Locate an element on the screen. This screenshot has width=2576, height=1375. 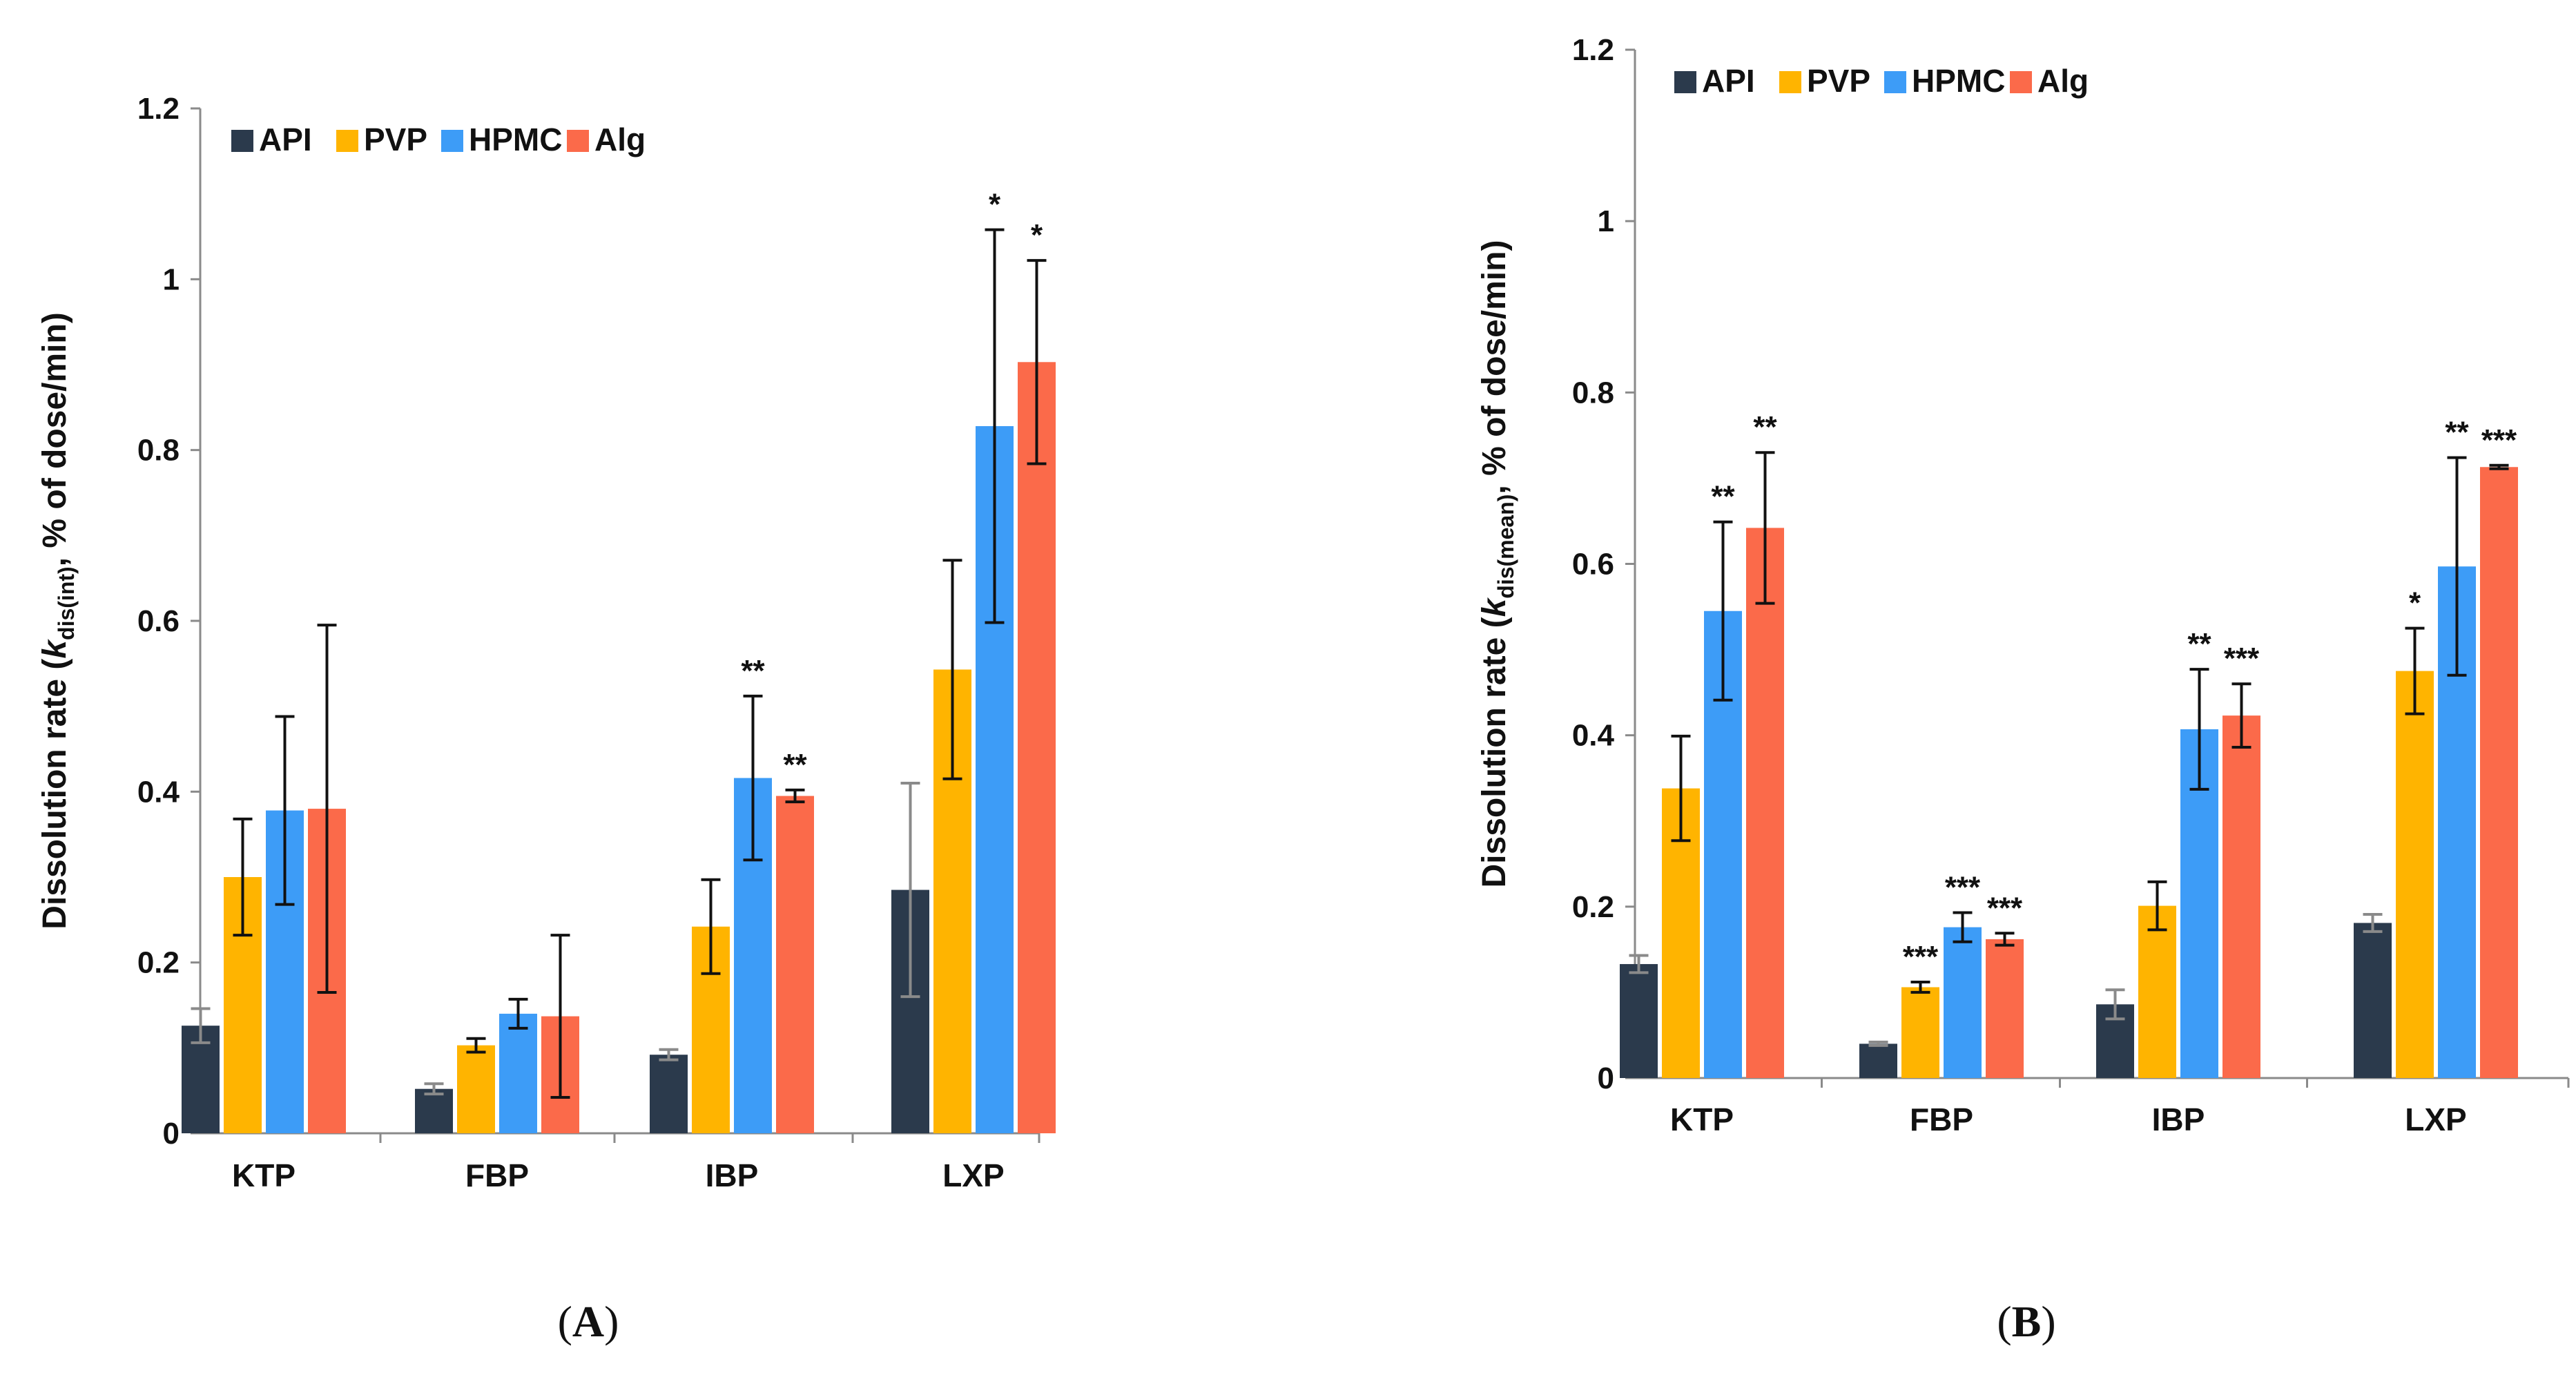
bar-pvp-ibp is located at coordinates (2157, 991).